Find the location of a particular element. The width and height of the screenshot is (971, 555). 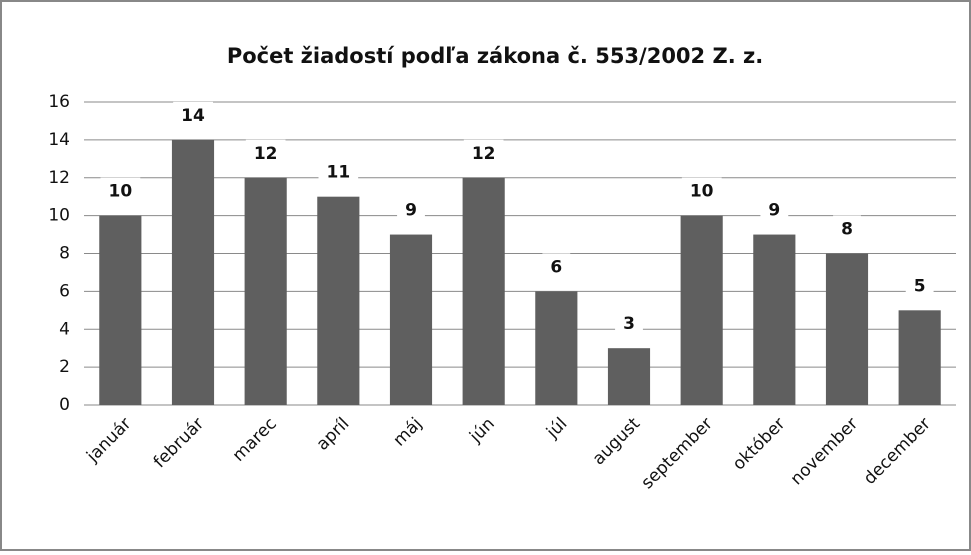

value-label: 11 is located at coordinates (338, 173).